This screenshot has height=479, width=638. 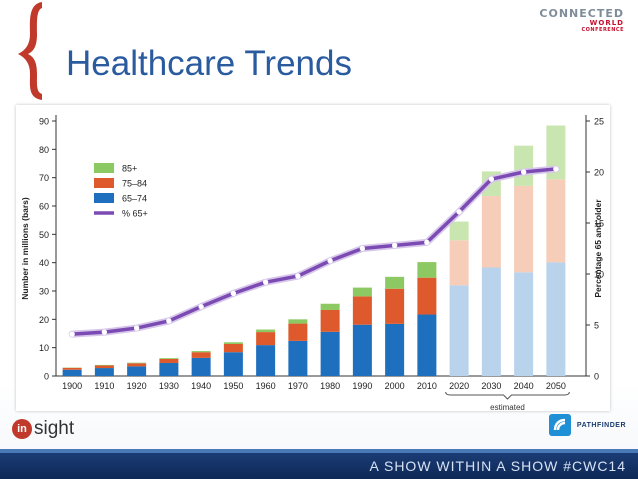 I want to click on x-tick-label: 1990, so click(x=362, y=386).